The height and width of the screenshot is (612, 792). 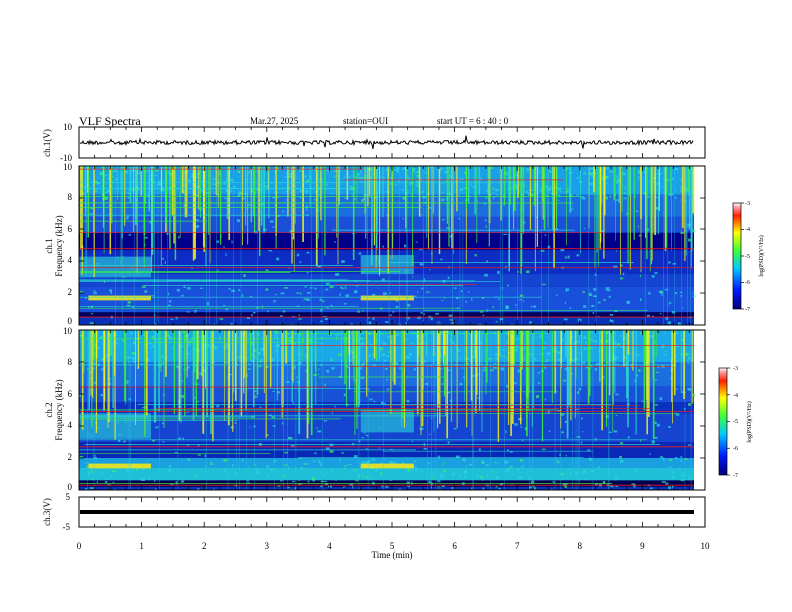 I want to click on date-label: Mar.27, 2025, so click(x=274, y=121).